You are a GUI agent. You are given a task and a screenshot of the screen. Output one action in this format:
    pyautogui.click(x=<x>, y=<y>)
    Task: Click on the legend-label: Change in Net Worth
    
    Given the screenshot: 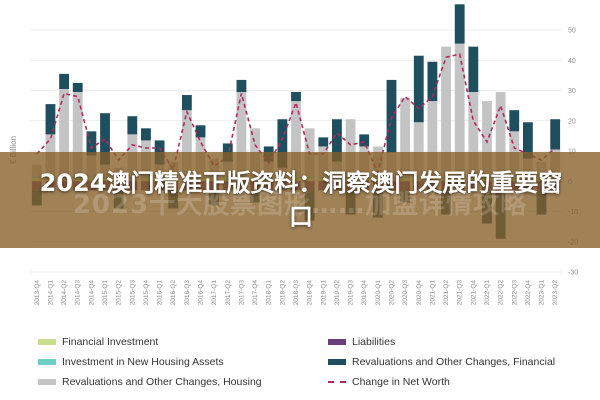 What is the action you would take?
    pyautogui.click(x=401, y=382)
    